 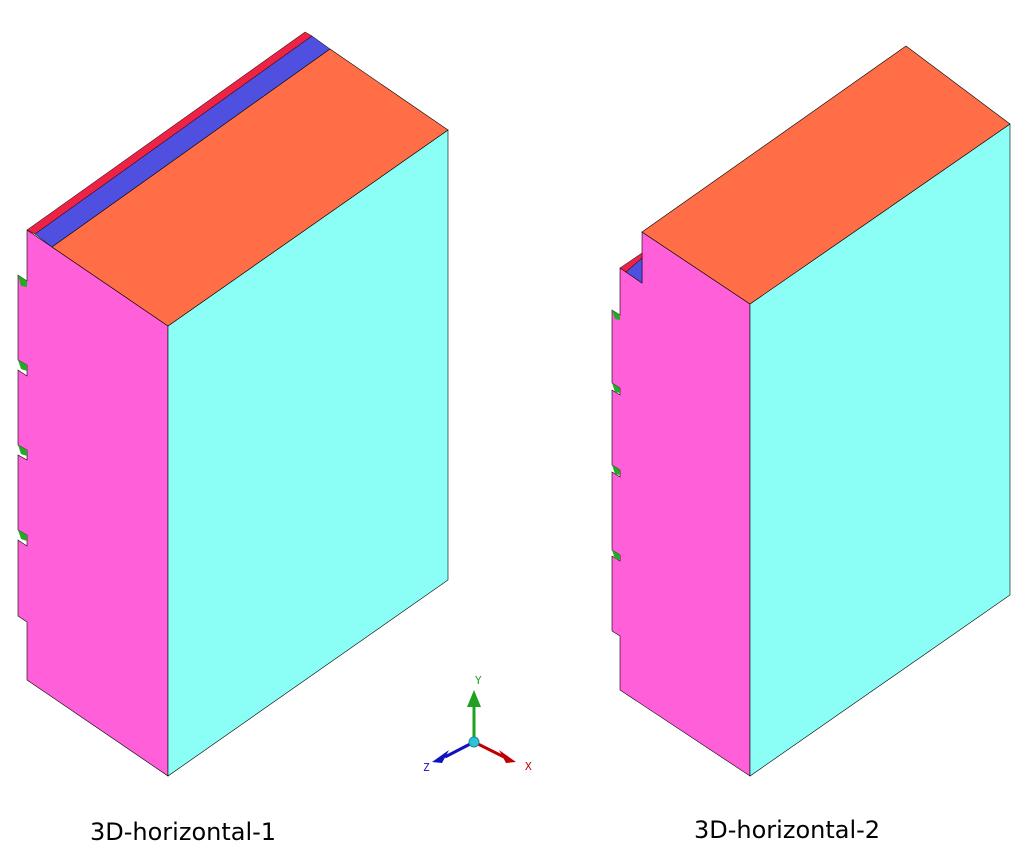 I want to click on blue-layer, so click(x=634, y=270).